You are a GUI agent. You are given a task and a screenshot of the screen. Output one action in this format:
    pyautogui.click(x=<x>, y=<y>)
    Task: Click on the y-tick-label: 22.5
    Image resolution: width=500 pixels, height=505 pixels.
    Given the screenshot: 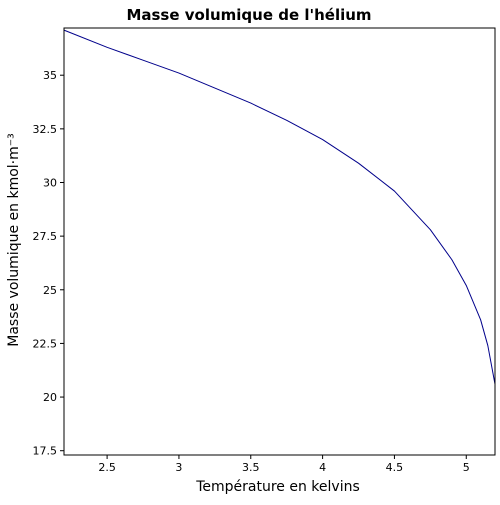 What is the action you would take?
    pyautogui.click(x=45, y=343)
    